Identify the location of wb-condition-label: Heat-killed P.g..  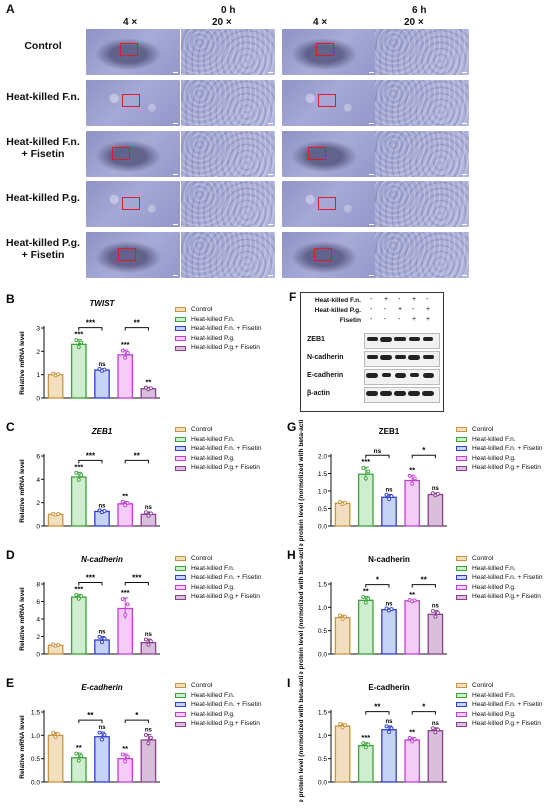
(337, 310).